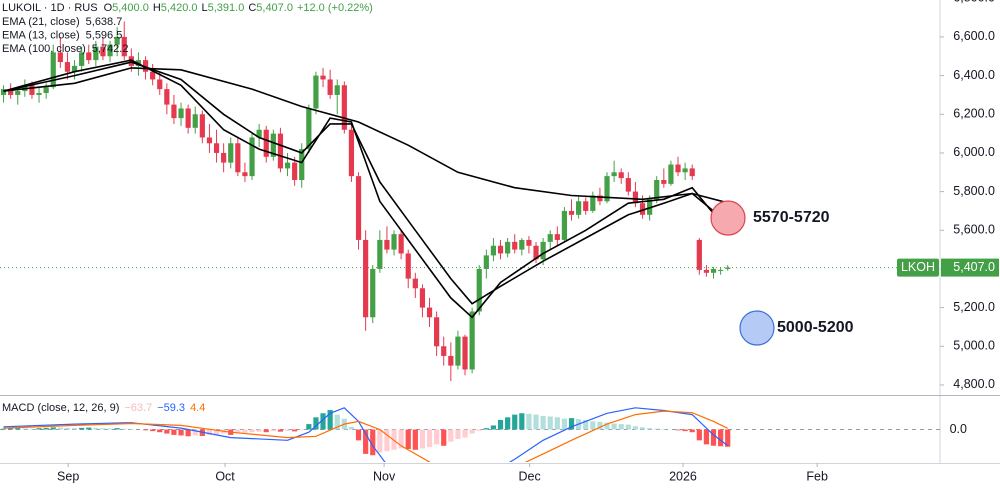 This screenshot has width=1000, height=489. I want to click on symbol-tag, so click(918, 267).